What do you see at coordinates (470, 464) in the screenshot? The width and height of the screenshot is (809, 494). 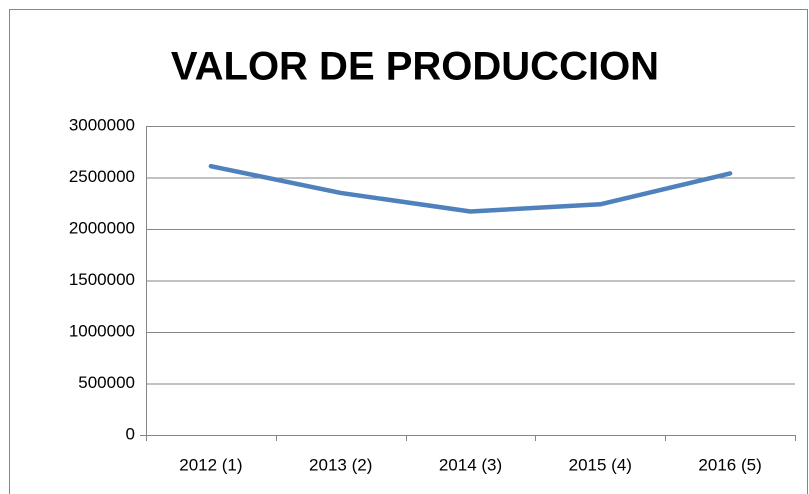 I see `x-tick-label: 2014 (3)` at bounding box center [470, 464].